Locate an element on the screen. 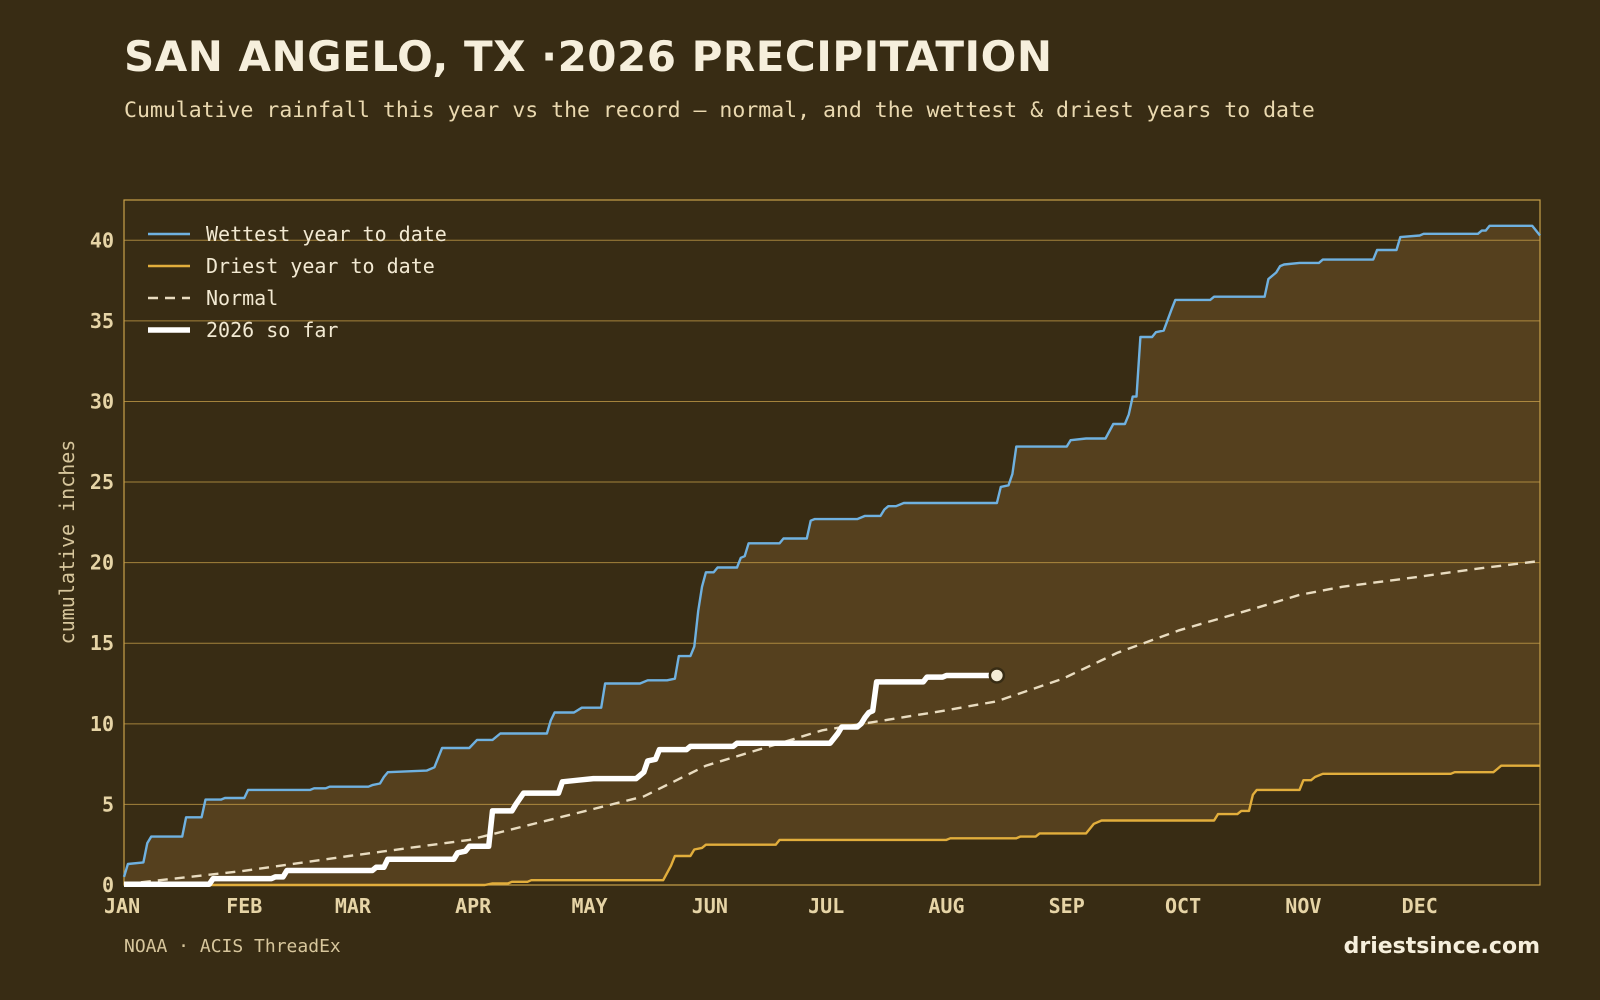 The image size is (1600, 1000). y-tick-label: 20 is located at coordinates (102, 563).